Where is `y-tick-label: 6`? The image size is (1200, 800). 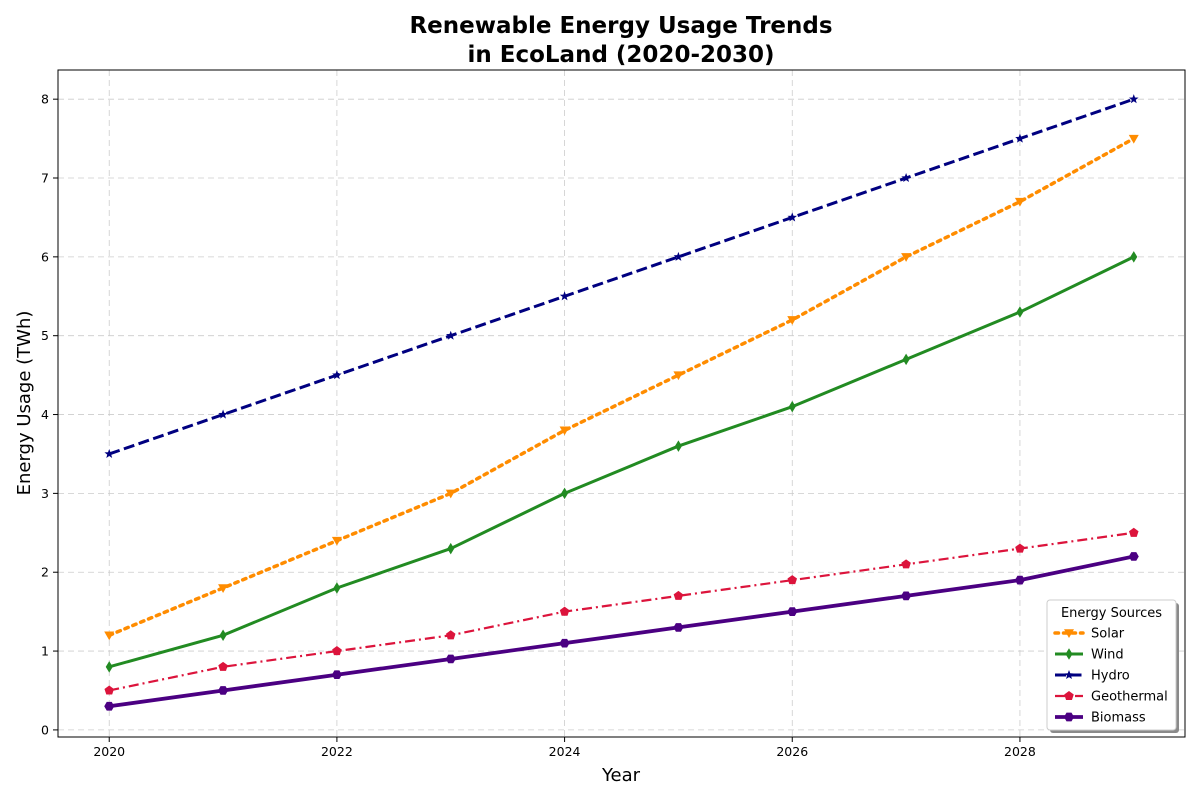 y-tick-label: 6 is located at coordinates (45, 256).